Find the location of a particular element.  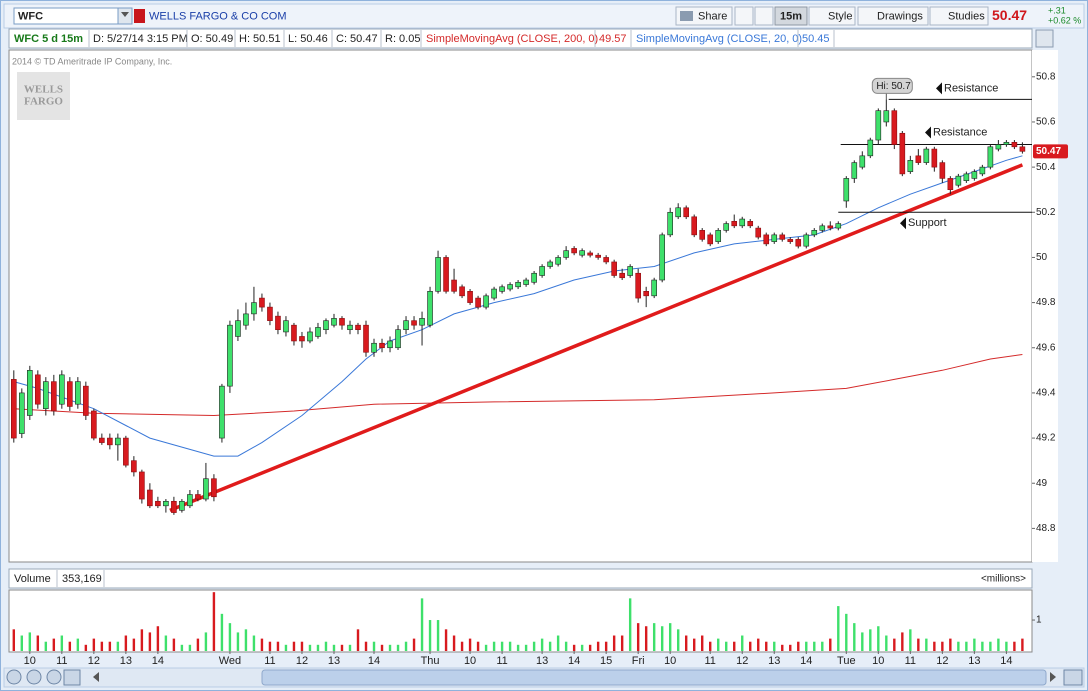

drawings-button is located at coordinates (893, 16).